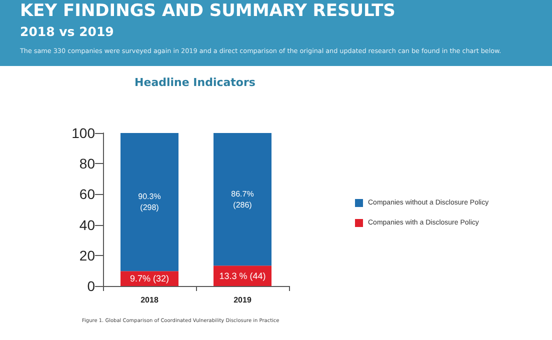 This screenshot has width=552, height=340. What do you see at coordinates (87, 194) in the screenshot?
I see `y-tick-label: 60` at bounding box center [87, 194].